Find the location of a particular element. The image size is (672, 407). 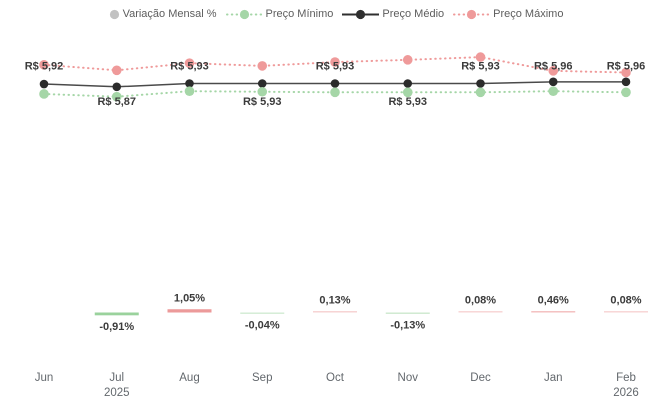

avg-price-label-aug: R$ 5,93 is located at coordinates (189, 67).